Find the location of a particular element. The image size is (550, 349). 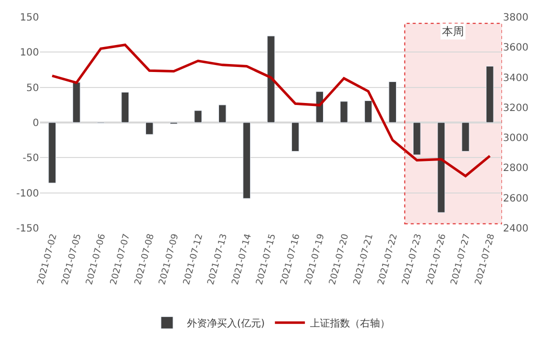

y2-tick-label: 2400 is located at coordinates (515, 229).